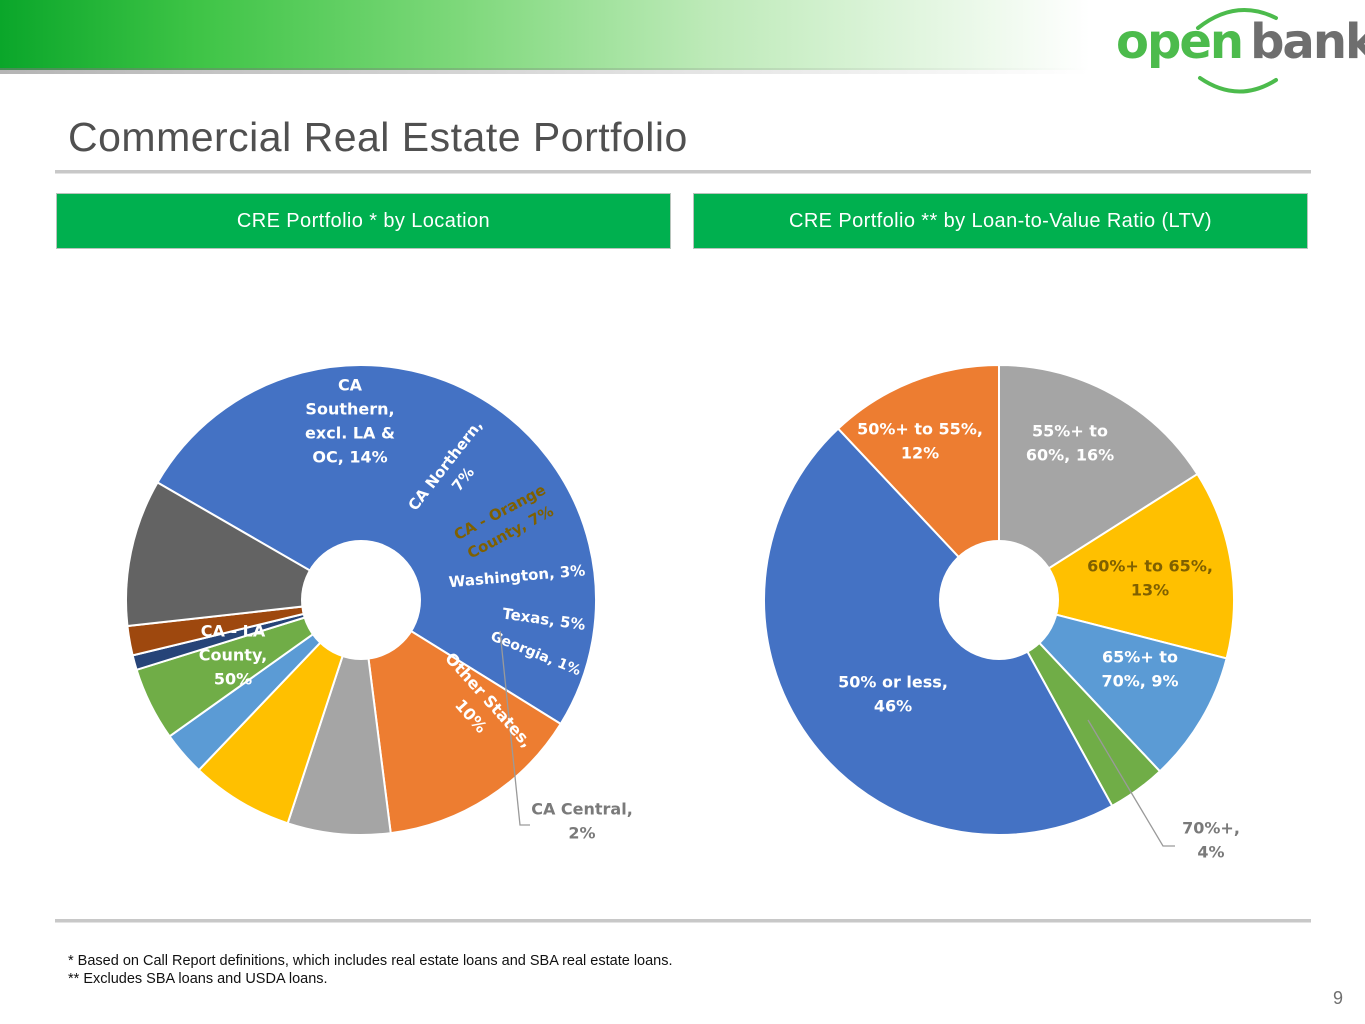  Describe the element at coordinates (279, 712) in the screenshot. I see `pie-slice-ca-orange-county` at that location.